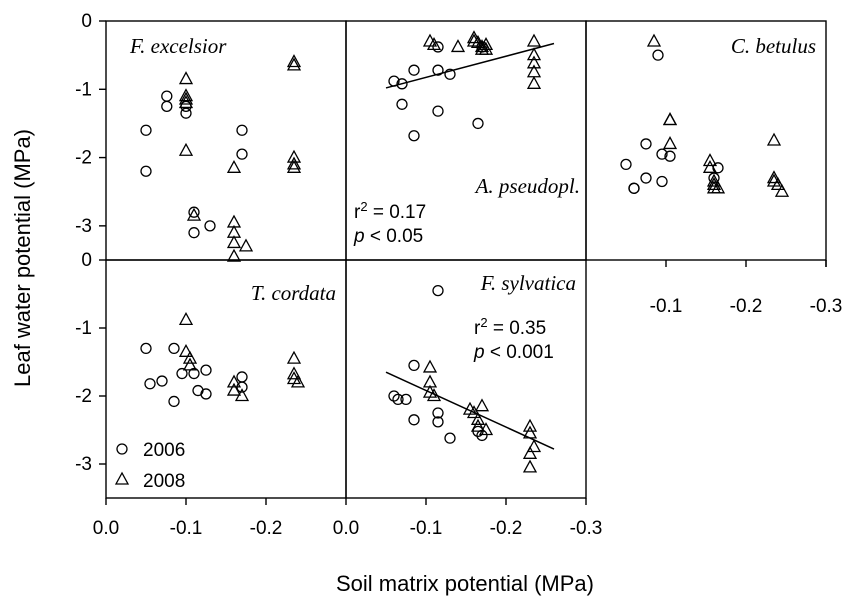 Image resolution: width=859 pixels, height=600 pixels. I want to click on legend-label-2008: 2008, so click(164, 481).